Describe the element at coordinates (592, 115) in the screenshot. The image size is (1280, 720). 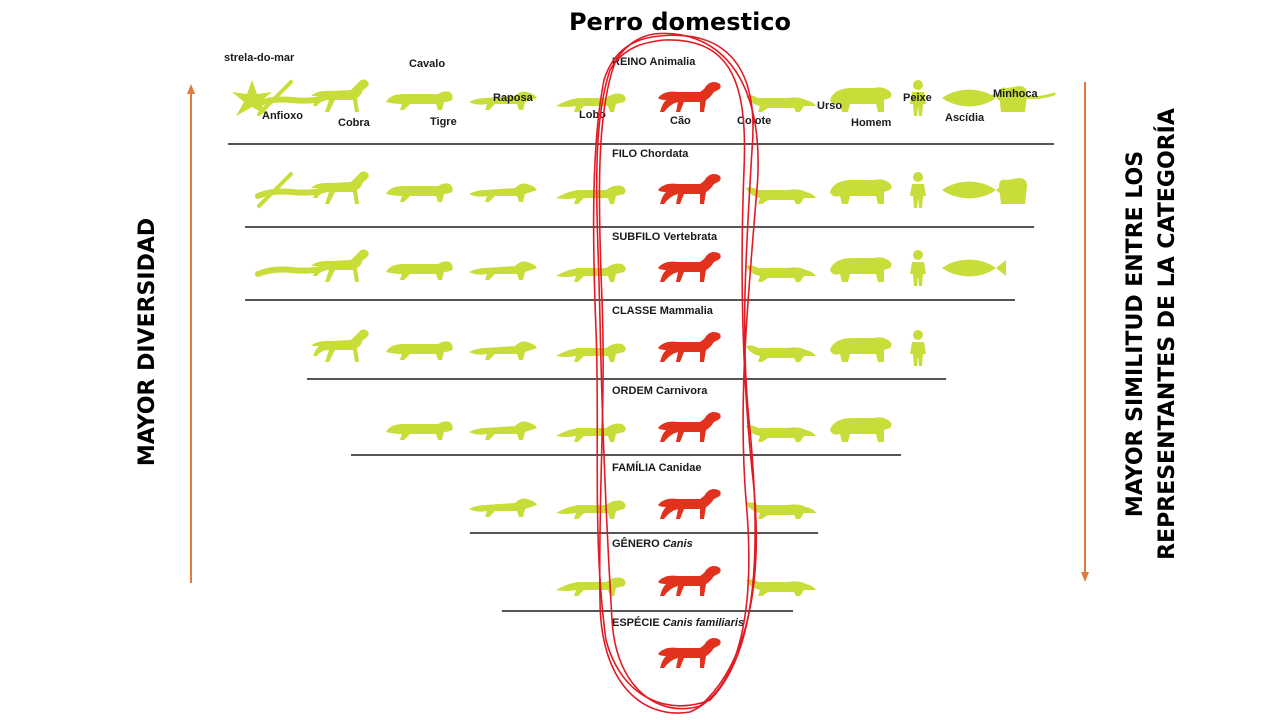
I see `animal-label: Lobo` at that location.